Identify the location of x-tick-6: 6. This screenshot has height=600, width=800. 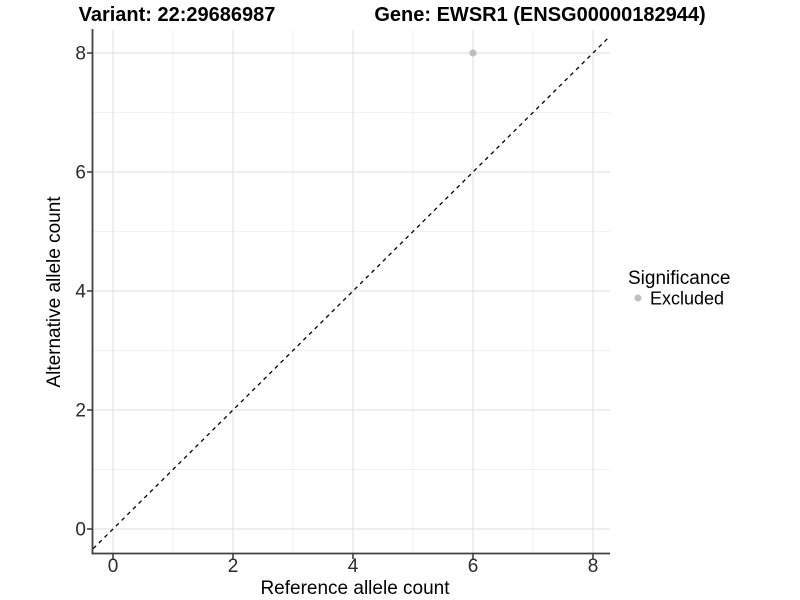
(473, 566).